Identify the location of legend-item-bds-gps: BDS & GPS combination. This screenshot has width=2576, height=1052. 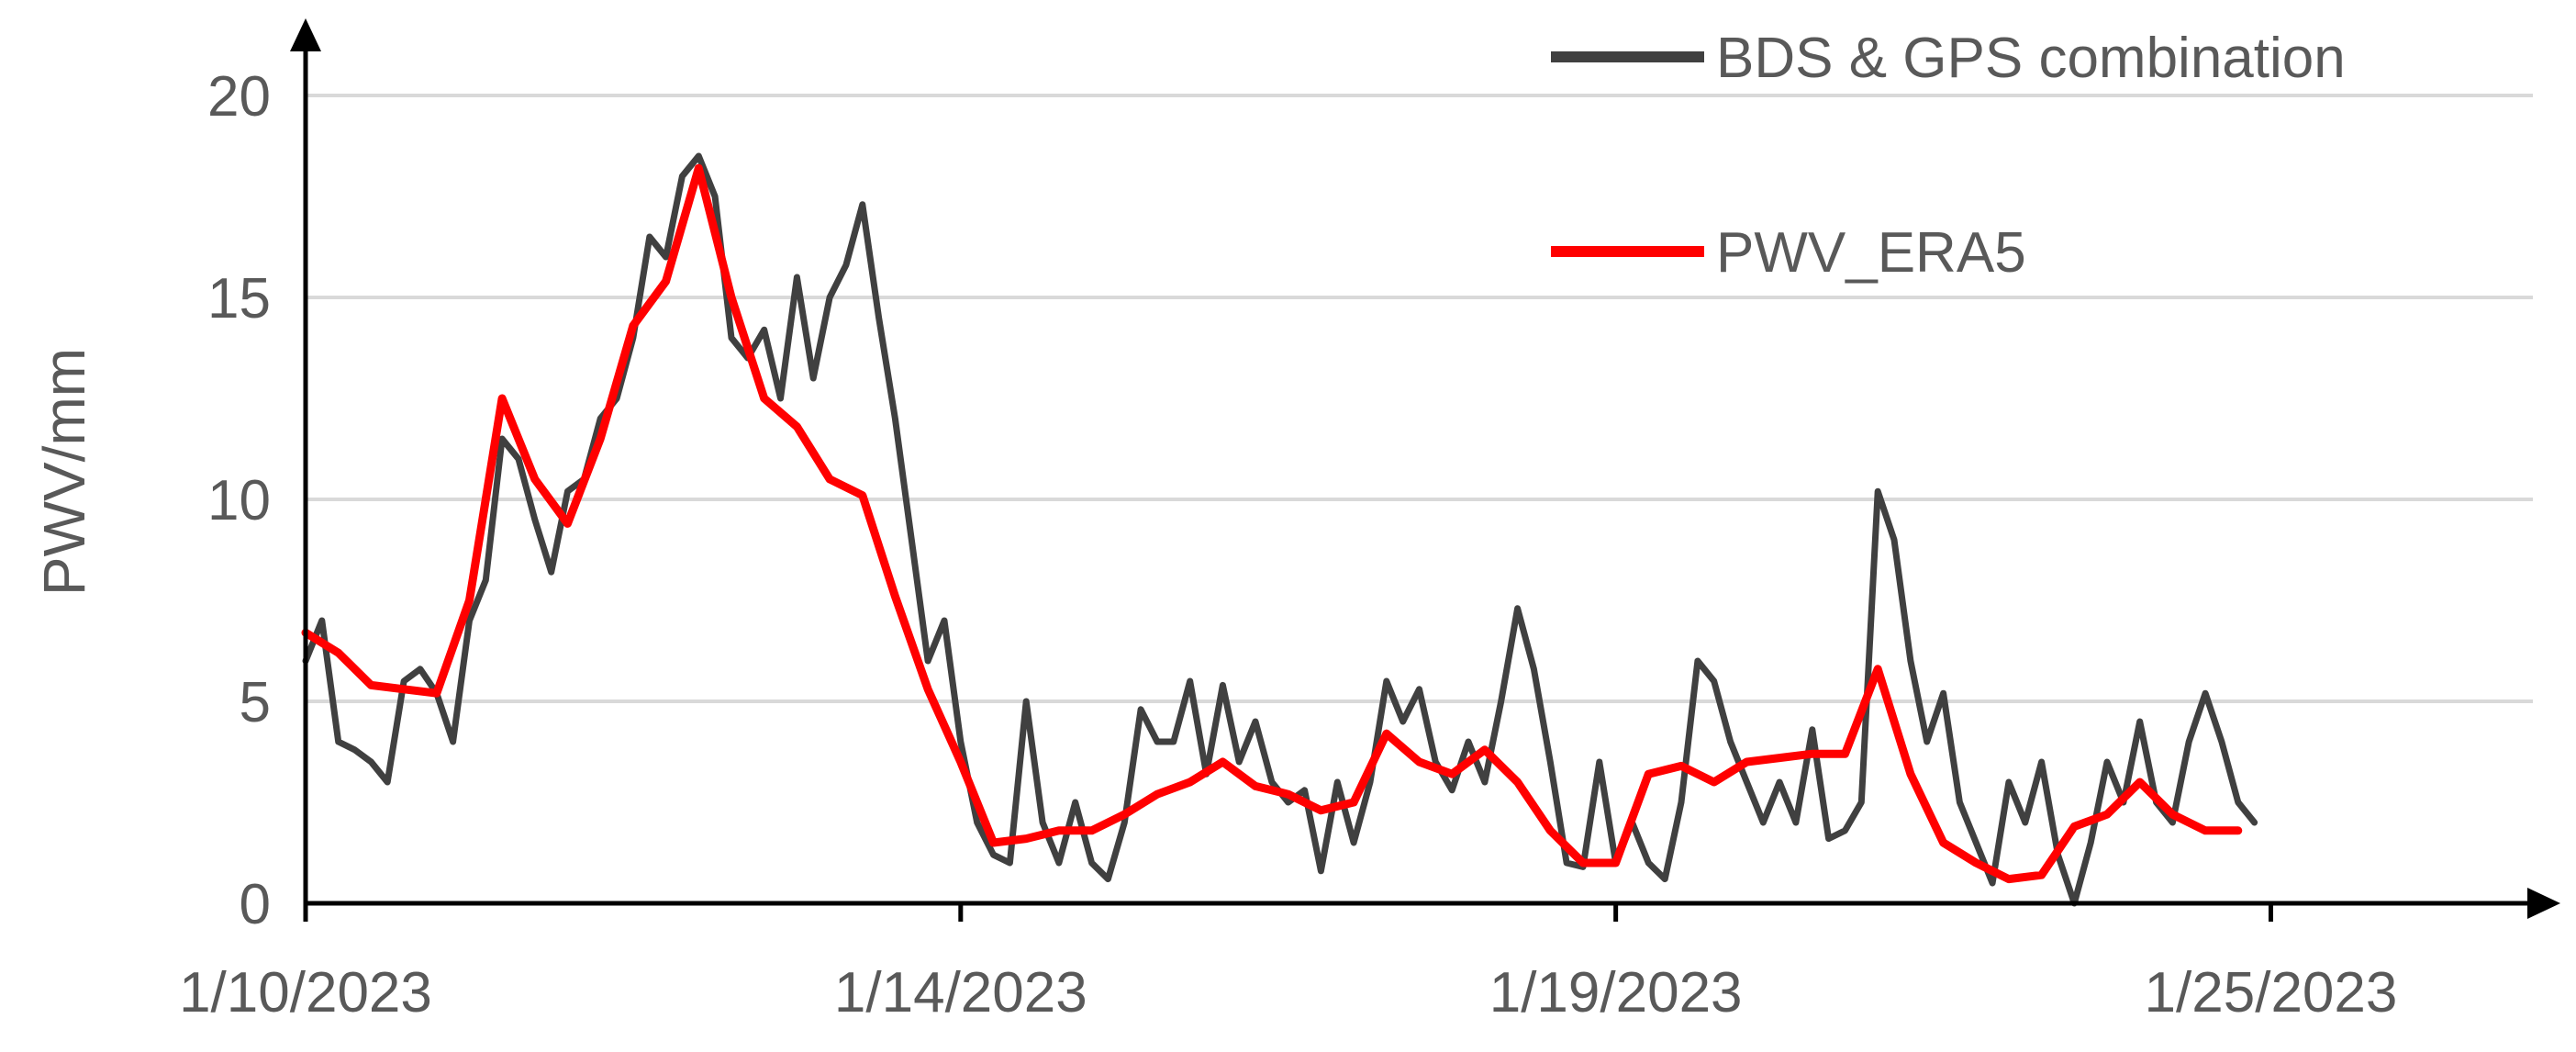
(1949, 58).